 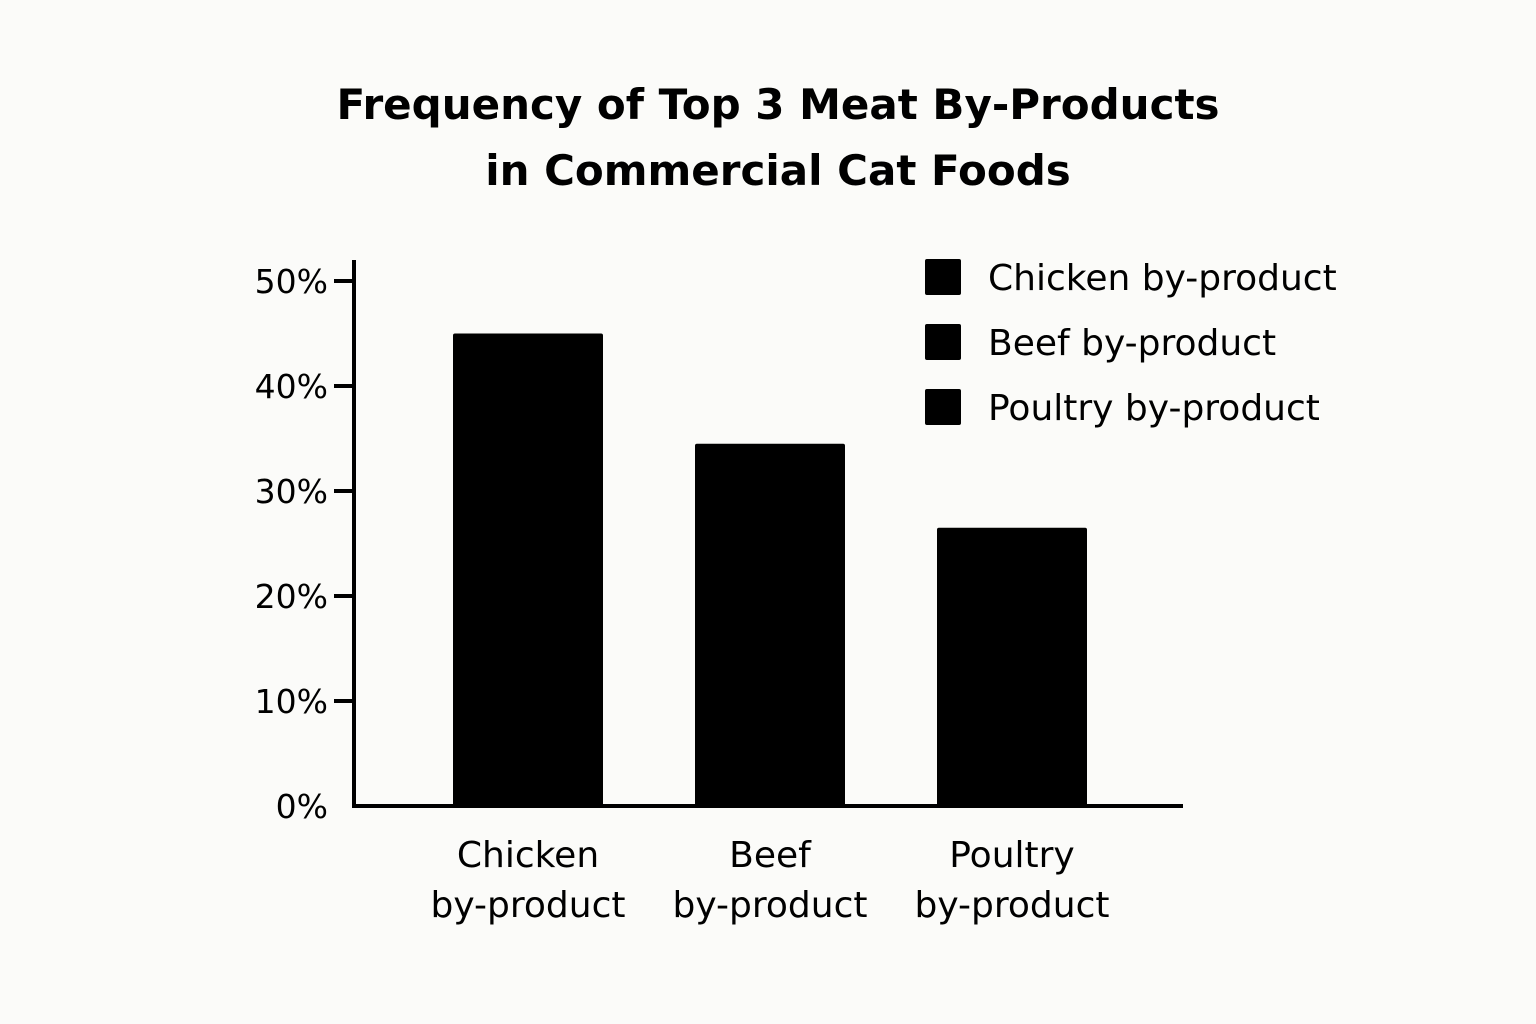 I want to click on legend-label: Chicken by-product, so click(x=1162, y=278).